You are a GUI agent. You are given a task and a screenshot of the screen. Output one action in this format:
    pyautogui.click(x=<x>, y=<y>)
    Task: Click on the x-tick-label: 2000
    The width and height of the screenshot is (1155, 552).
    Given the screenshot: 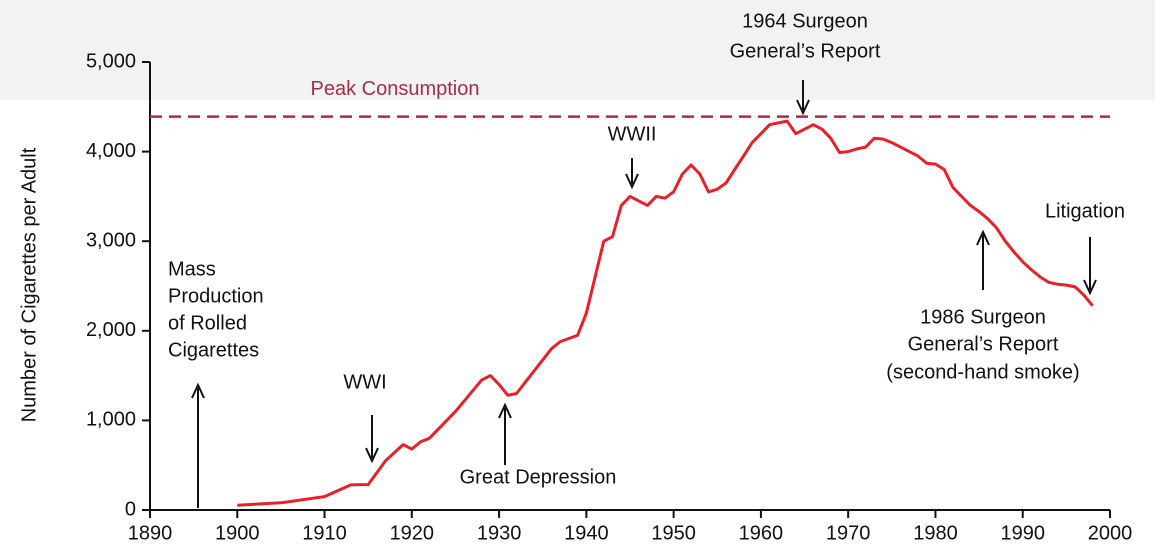 What is the action you would take?
    pyautogui.click(x=1110, y=533)
    